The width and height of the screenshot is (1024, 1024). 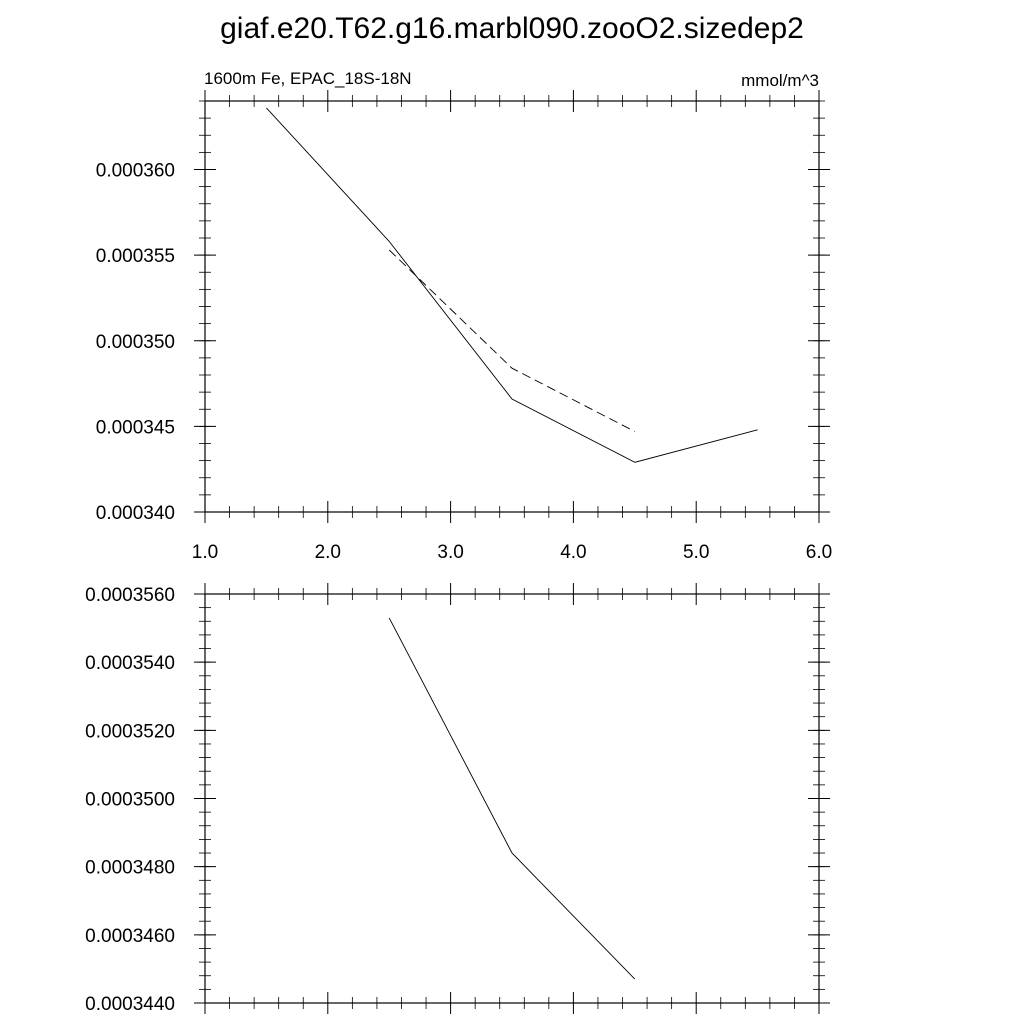 What do you see at coordinates (135, 171) in the screenshot?
I see `top-y-tick-label: 0.000360` at bounding box center [135, 171].